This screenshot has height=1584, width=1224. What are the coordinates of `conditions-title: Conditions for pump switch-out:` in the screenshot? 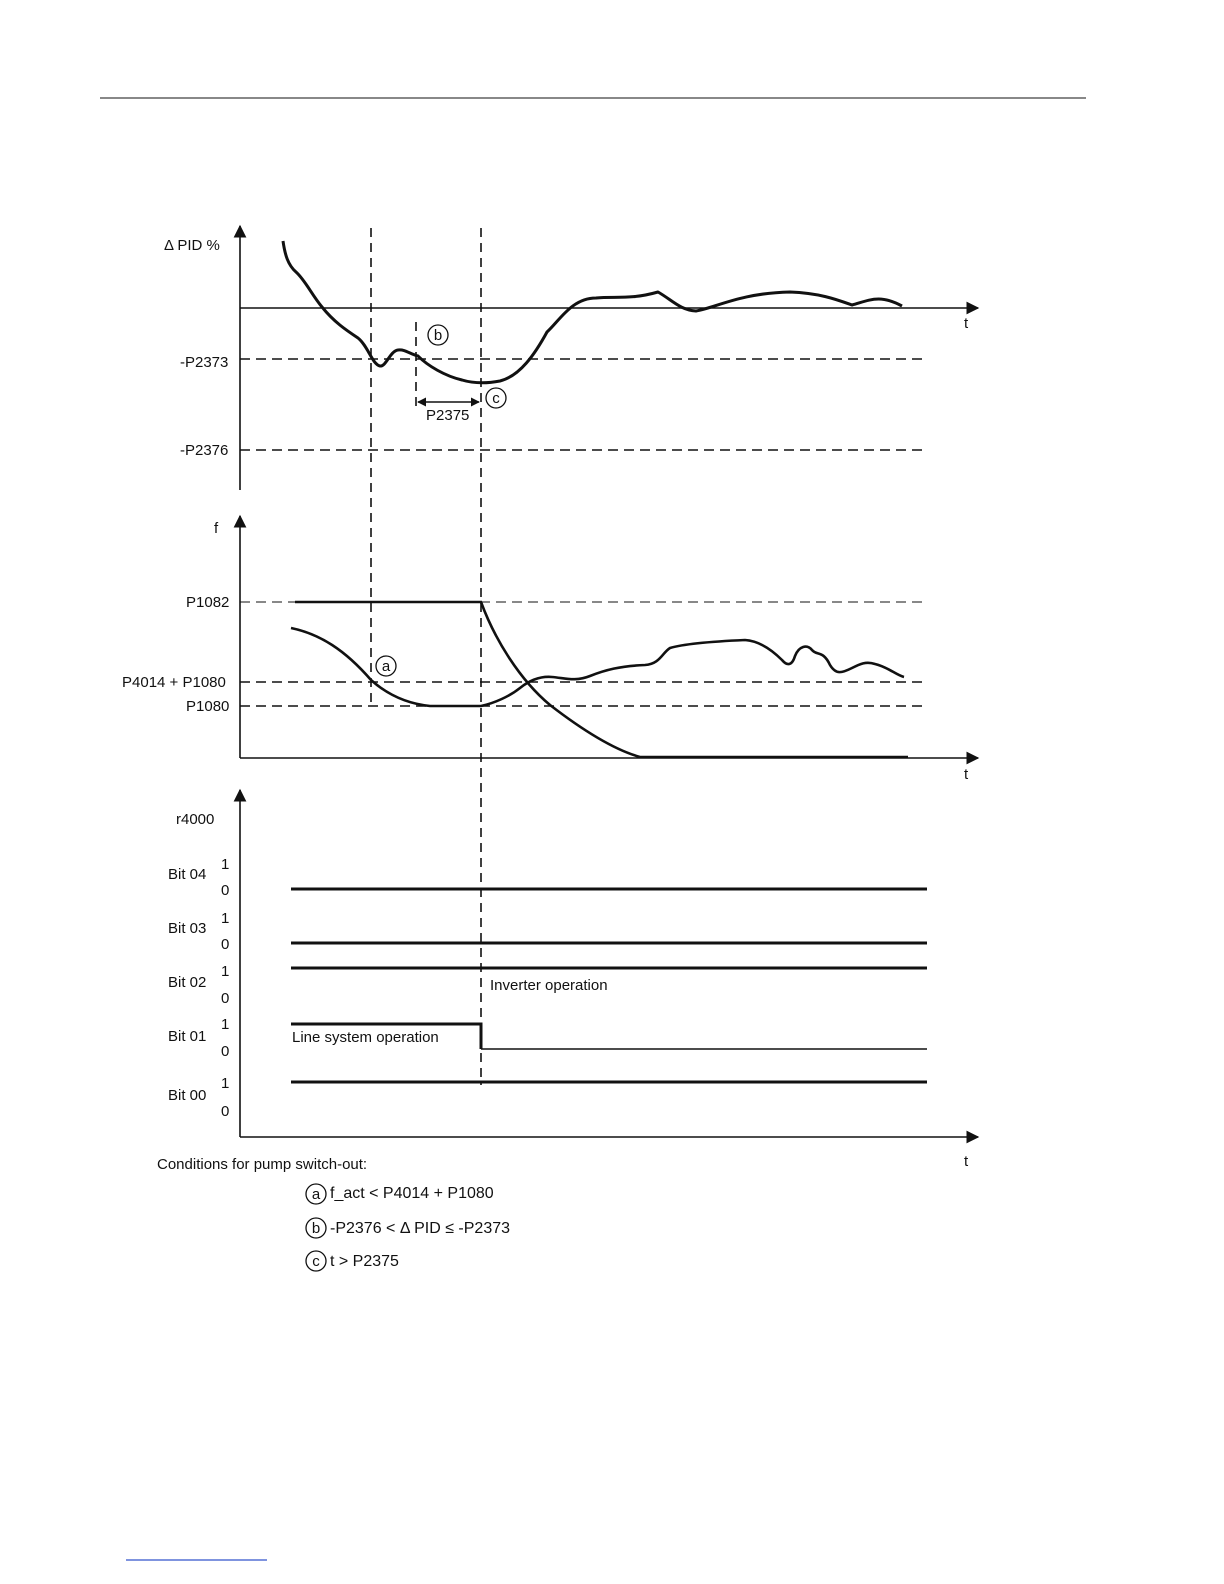 It's located at (262, 1164).